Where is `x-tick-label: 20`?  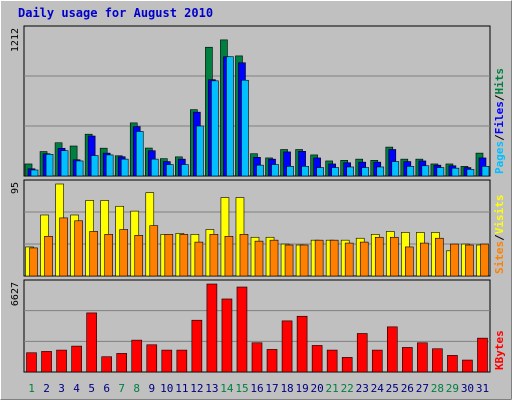 x-tick-label: 20 is located at coordinates (317, 388).